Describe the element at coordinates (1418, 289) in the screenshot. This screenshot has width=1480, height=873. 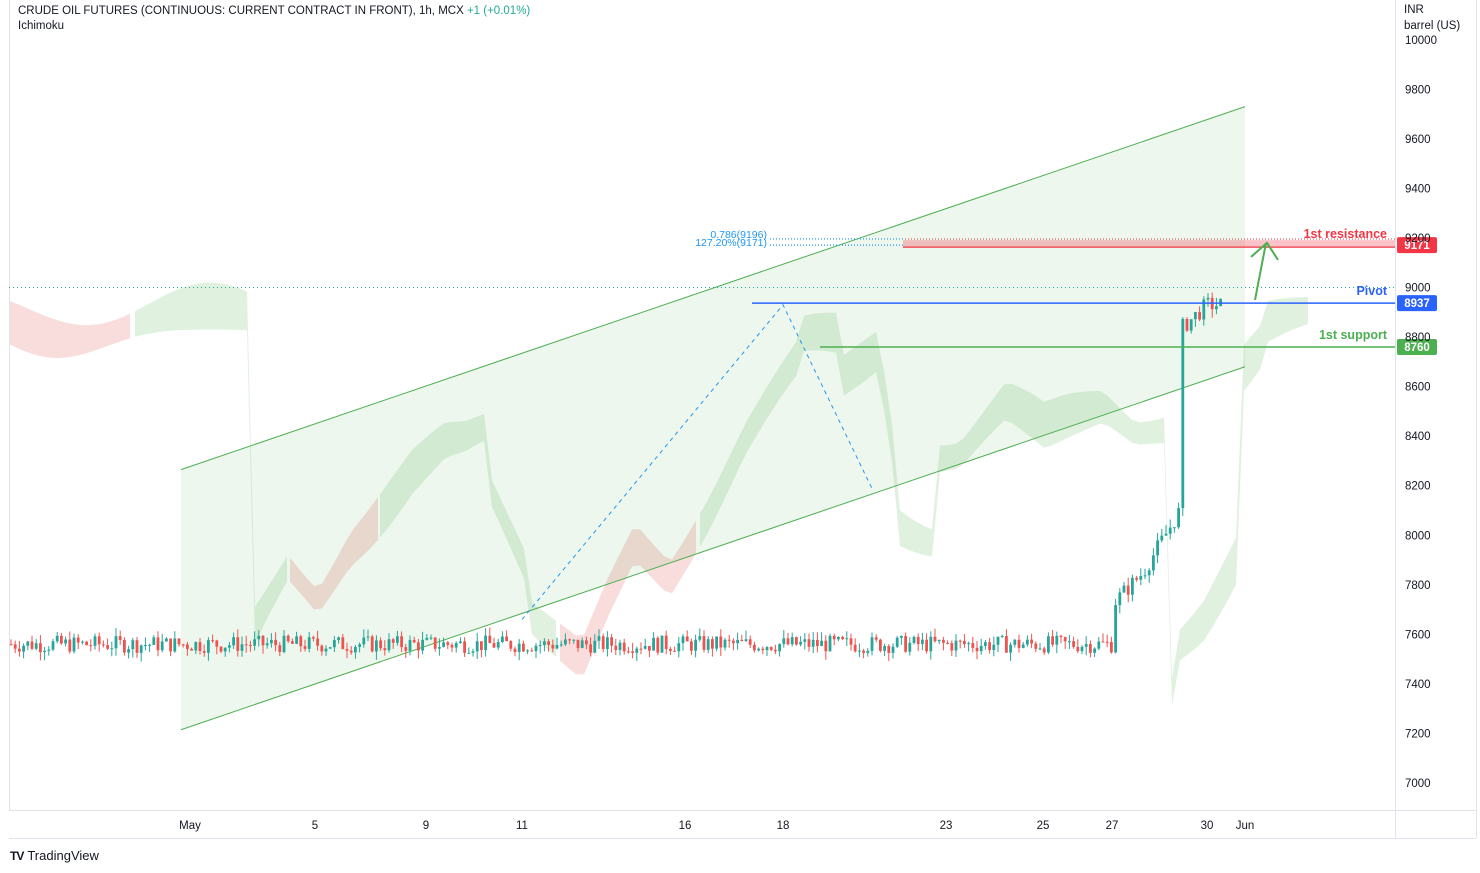
I see `price-tick-label: 9000` at that location.